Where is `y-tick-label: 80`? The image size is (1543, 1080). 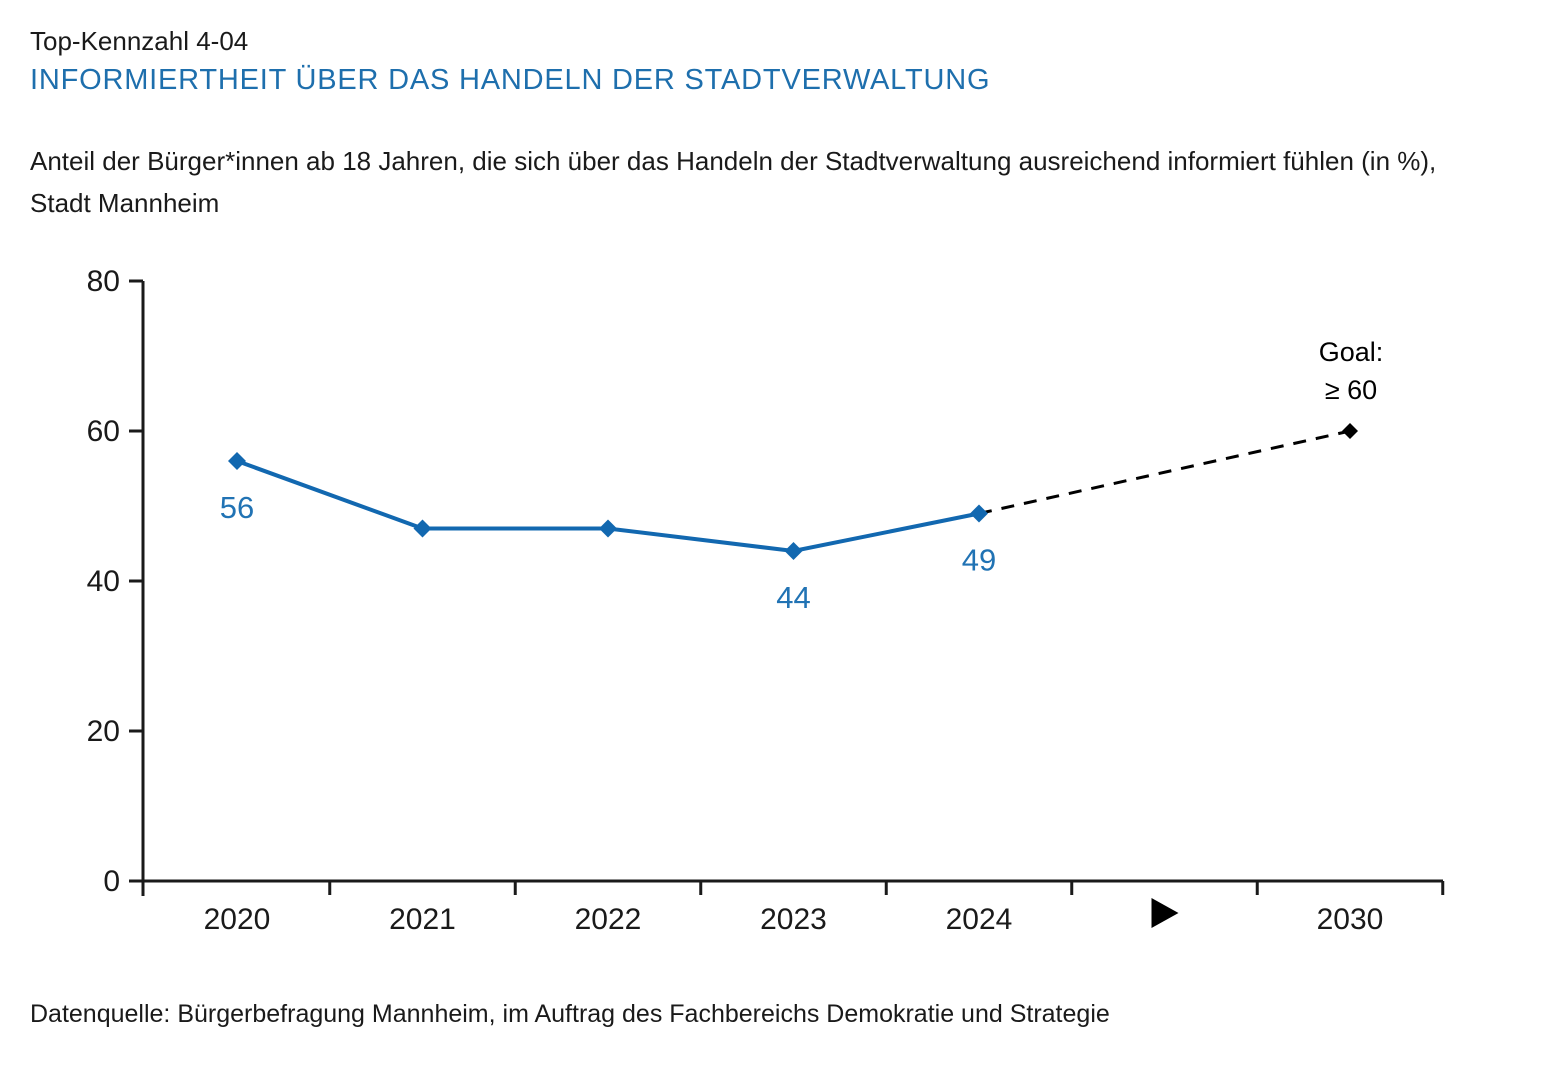 y-tick-label: 80 is located at coordinates (103, 281).